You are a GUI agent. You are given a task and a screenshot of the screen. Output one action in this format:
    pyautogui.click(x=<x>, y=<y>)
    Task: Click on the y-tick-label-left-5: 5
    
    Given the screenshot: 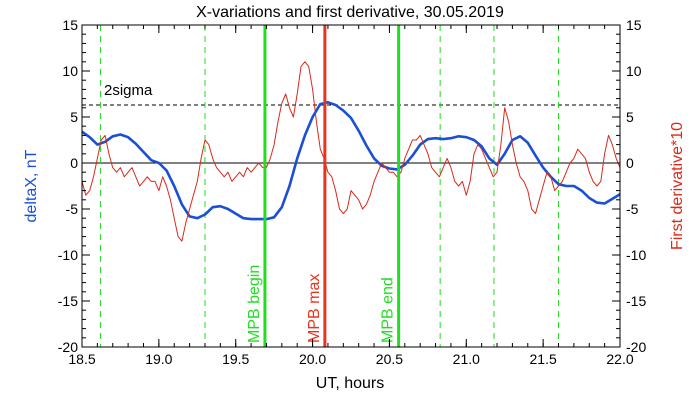 What is the action you would take?
    pyautogui.click(x=74, y=117)
    